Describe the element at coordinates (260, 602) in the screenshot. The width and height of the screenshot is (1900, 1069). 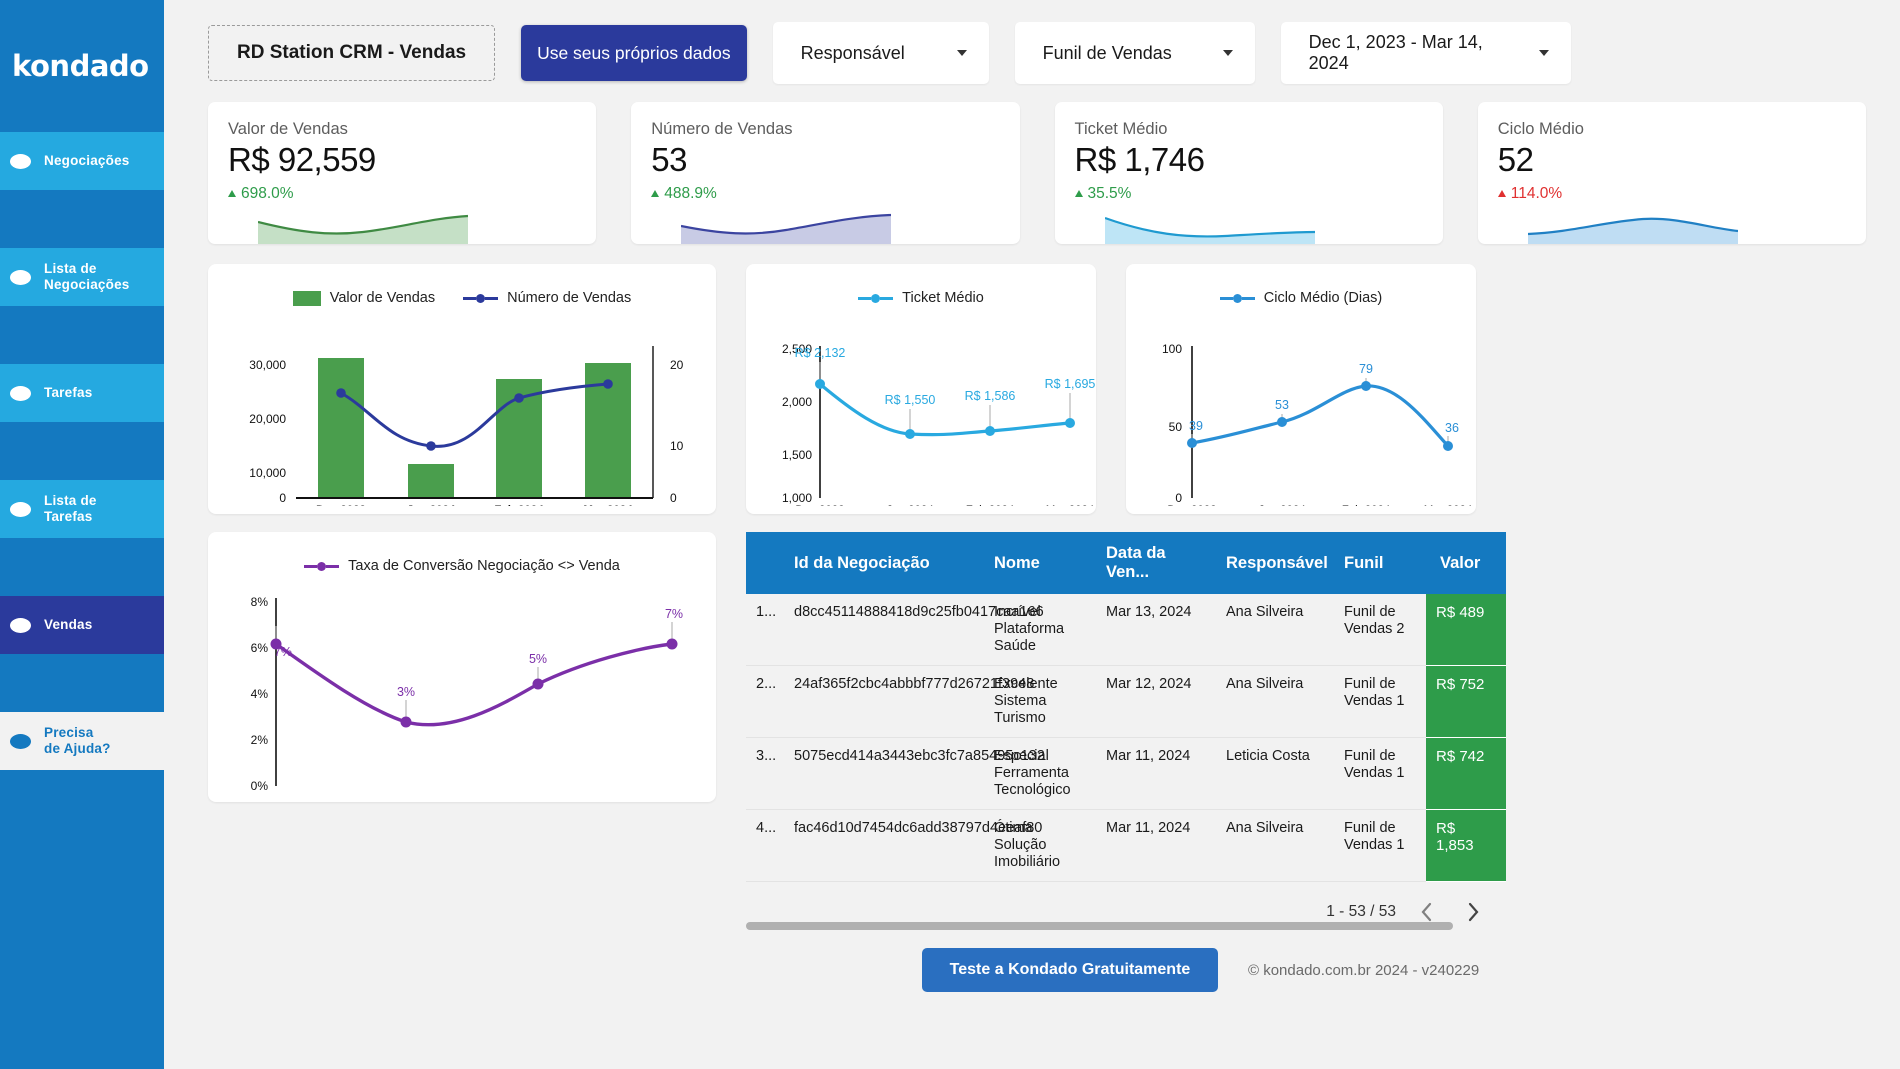
I see `y-tick: 8%` at that location.